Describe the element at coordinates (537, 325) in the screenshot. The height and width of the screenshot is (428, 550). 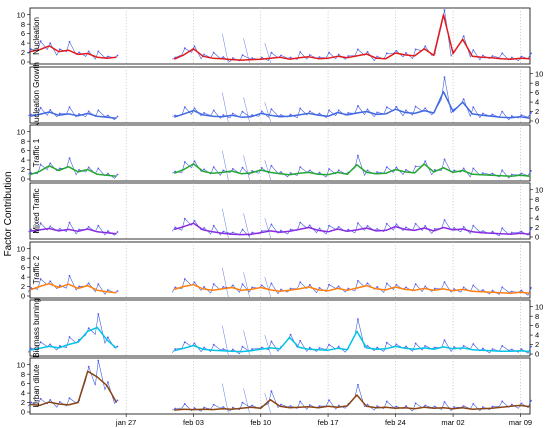
I see `y-tick-label: 6` at that location.